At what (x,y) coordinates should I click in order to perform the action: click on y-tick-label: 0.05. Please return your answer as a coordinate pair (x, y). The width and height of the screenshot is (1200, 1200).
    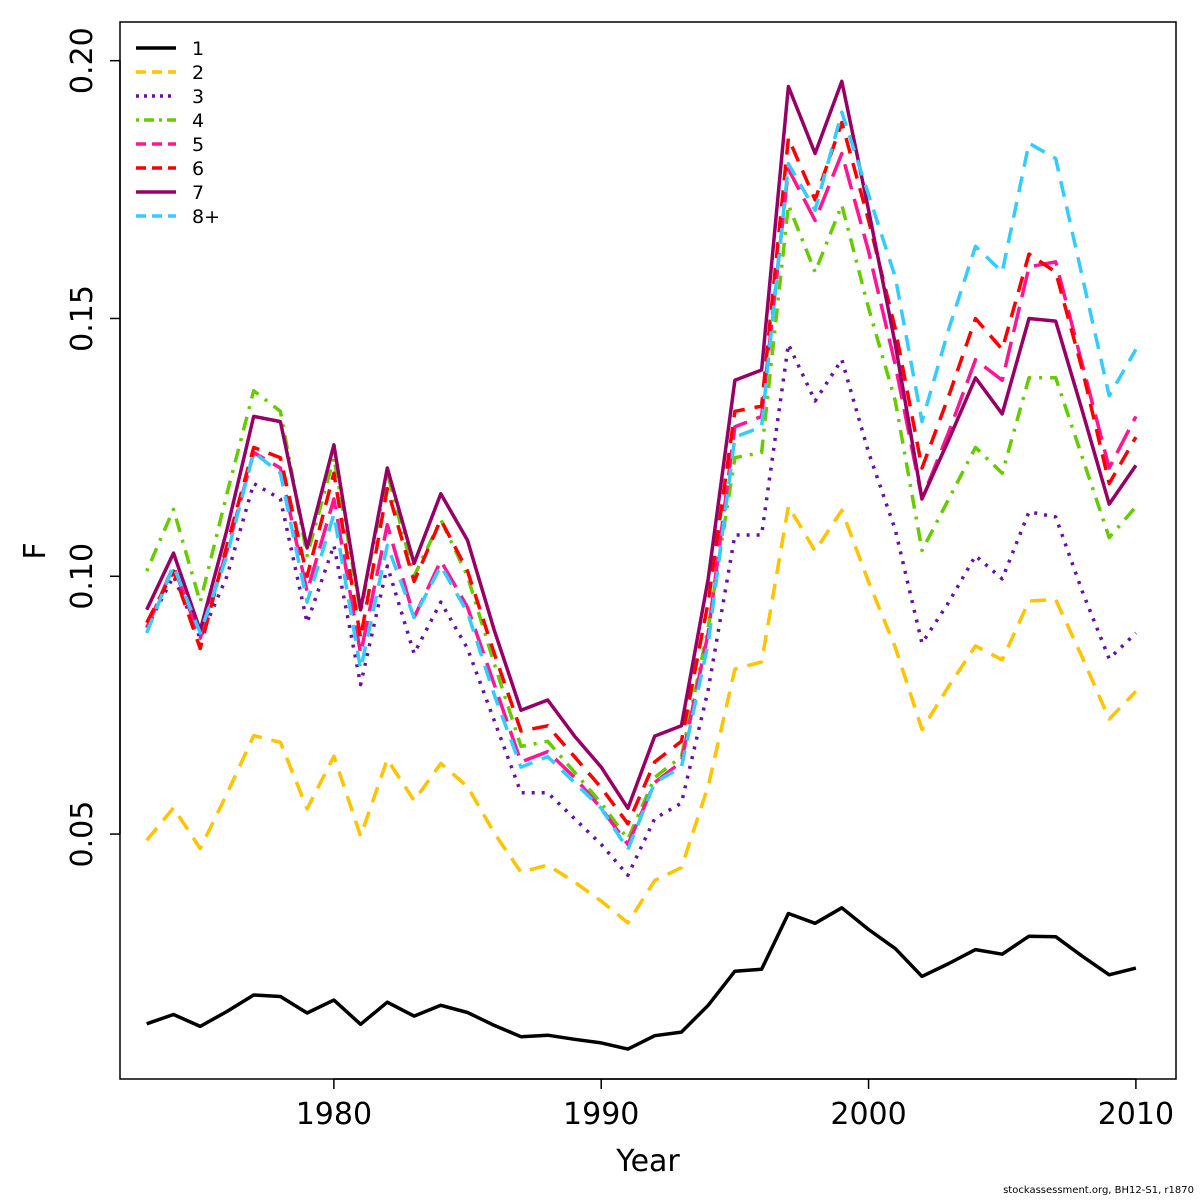
    Looking at the image, I should click on (82, 834).